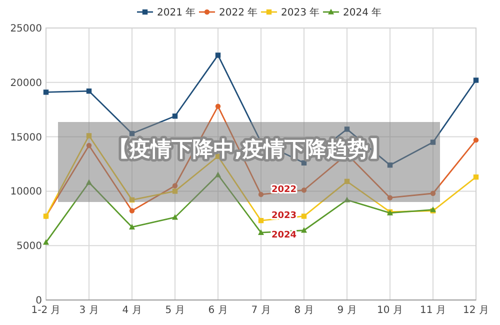 This screenshot has width=500, height=325. What do you see at coordinates (26, 83) in the screenshot?
I see `y-tick-label: 20000` at bounding box center [26, 83].